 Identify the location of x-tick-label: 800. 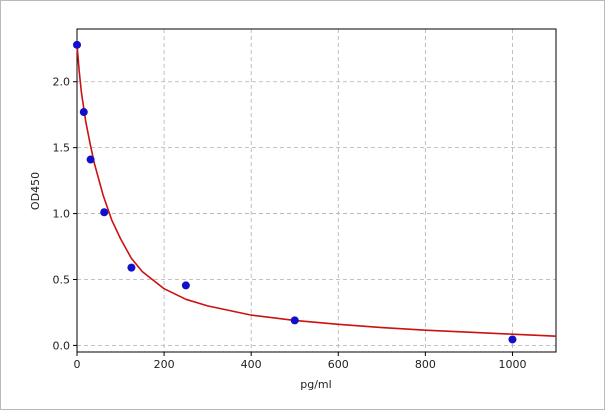
(425, 364).